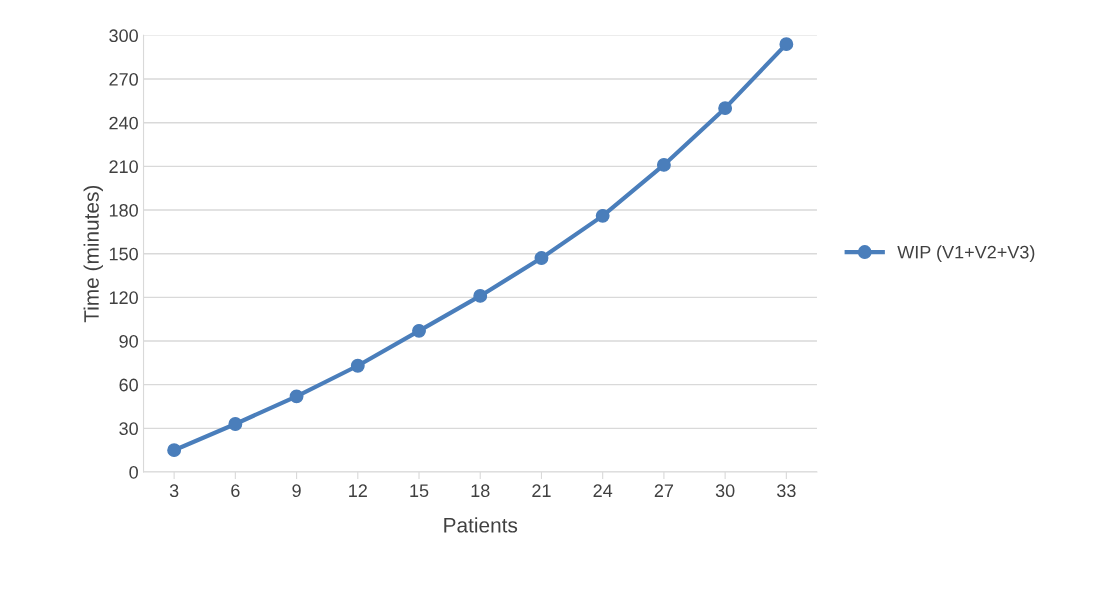  Describe the element at coordinates (128, 341) in the screenshot. I see `y-tick-label: 90` at that location.